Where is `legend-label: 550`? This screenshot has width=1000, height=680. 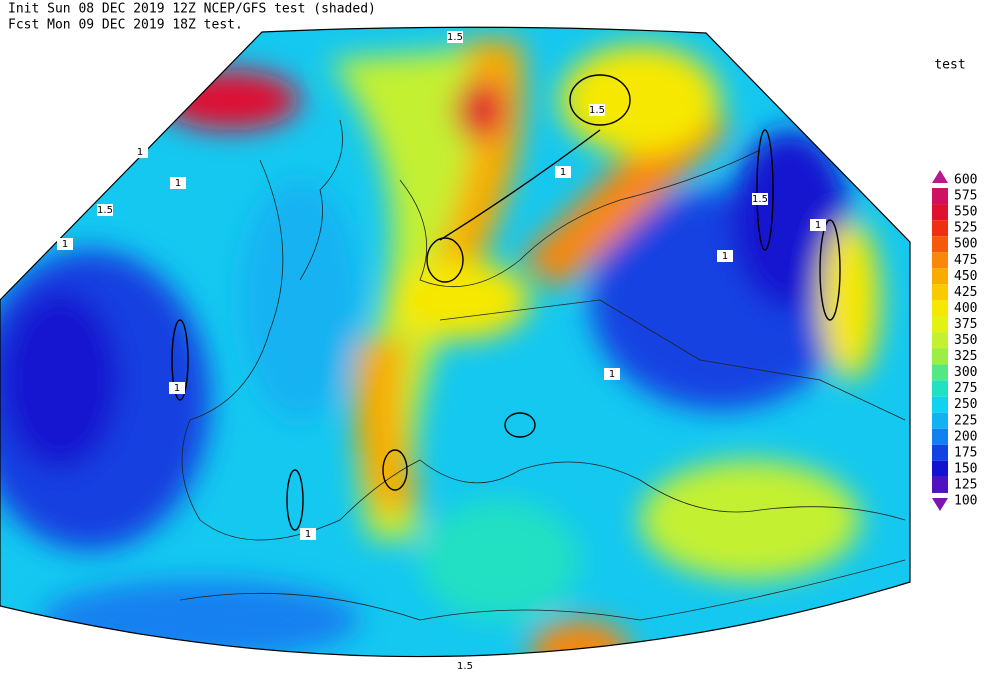
legend-label: 550 is located at coordinates (965, 212).